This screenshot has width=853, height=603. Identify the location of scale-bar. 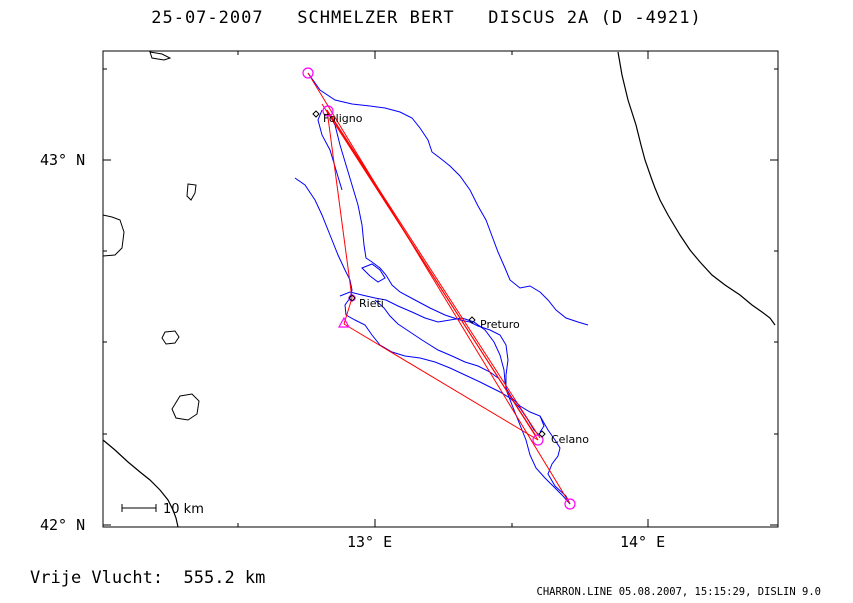
(139, 508).